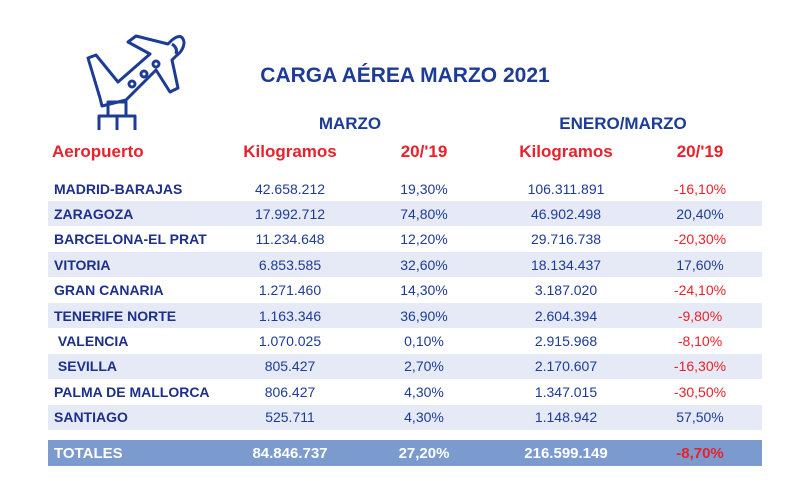 This screenshot has width=800, height=500. What do you see at coordinates (700, 417) in the screenshot?
I see `cell-var-acum: 57,50%` at bounding box center [700, 417].